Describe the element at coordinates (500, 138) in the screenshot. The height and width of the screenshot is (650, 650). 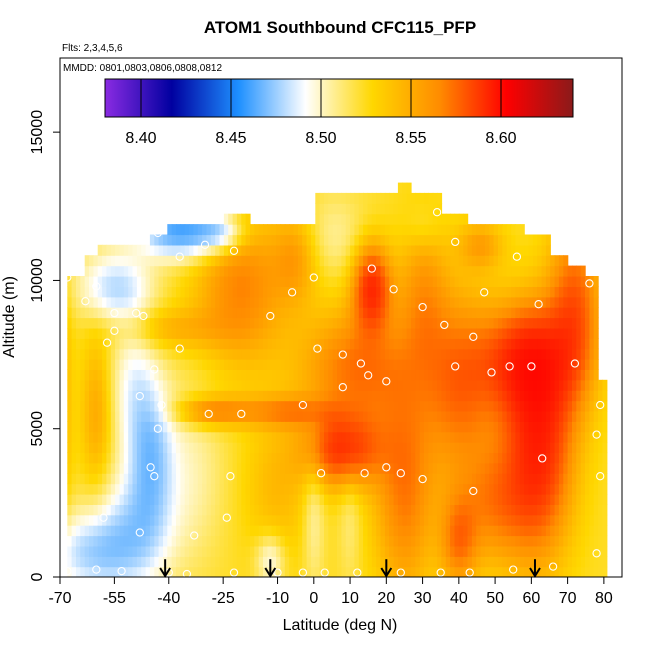
I see `colorbar-tick-label: 8.60` at that location.